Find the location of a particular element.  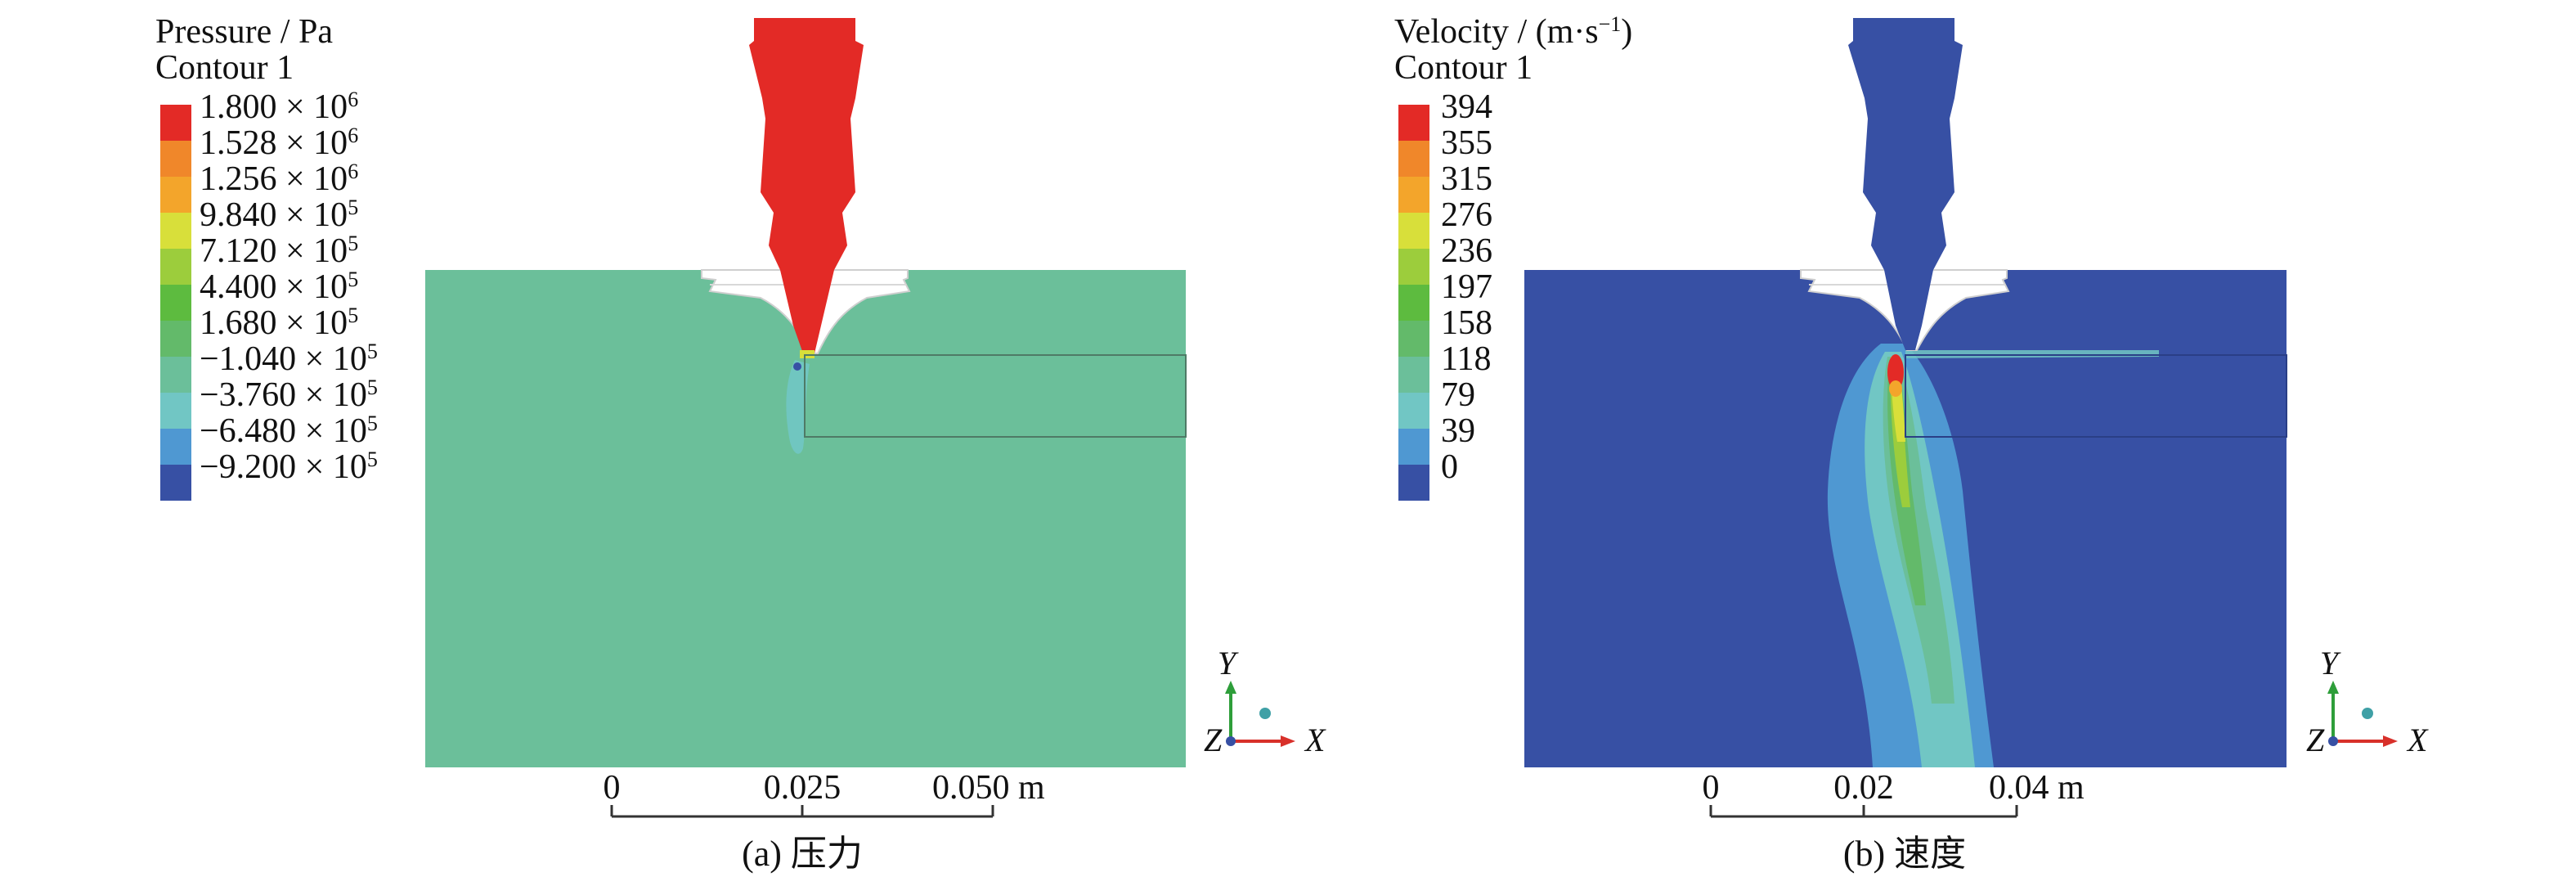

colorbar-label: 1.528 × 106 is located at coordinates (279, 143).